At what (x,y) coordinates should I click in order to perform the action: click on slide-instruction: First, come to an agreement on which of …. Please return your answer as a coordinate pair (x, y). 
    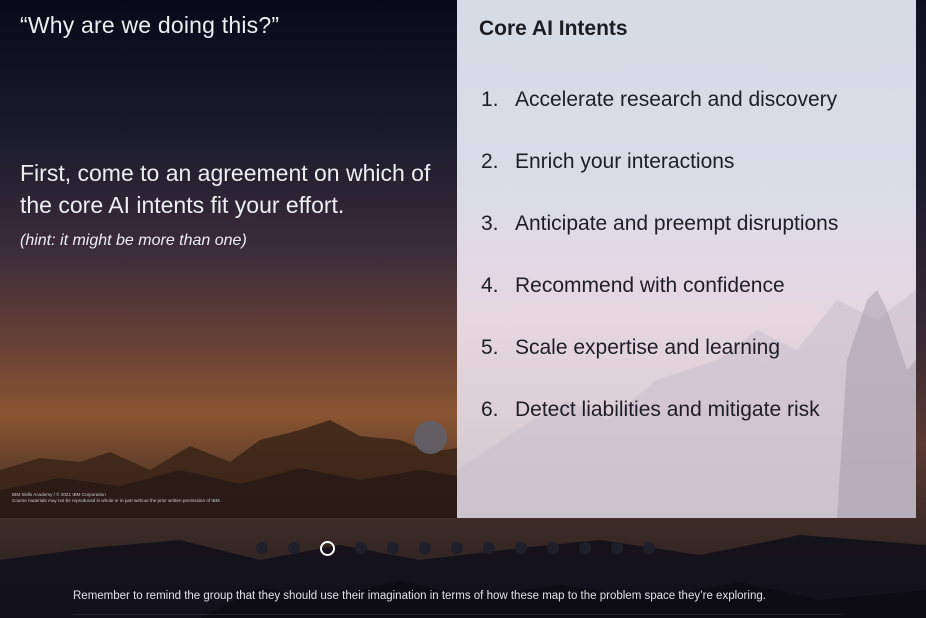
    Looking at the image, I should click on (225, 189).